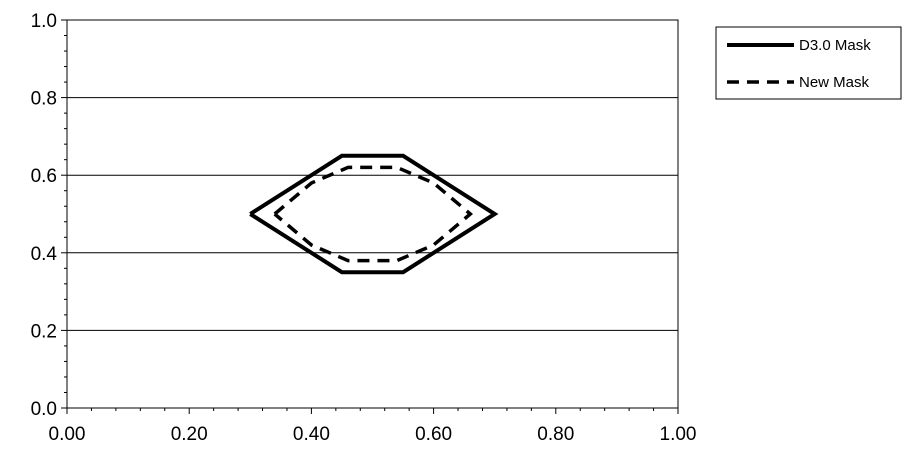 The image size is (904, 449). I want to click on legend-label-d30-mask: D3.0 Mask, so click(835, 45).